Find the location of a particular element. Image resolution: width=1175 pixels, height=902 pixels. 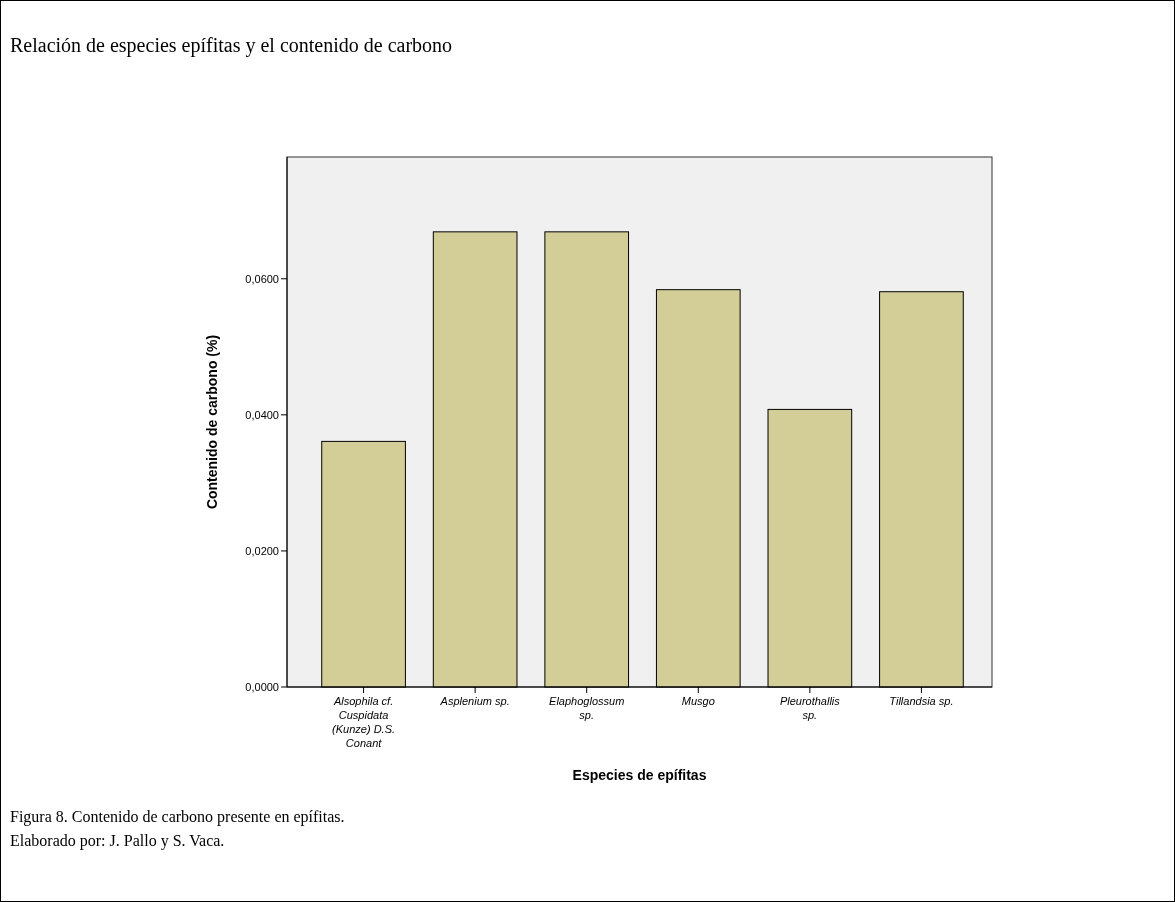

text: Elaborado por: J. Pallo y S. Vaca. is located at coordinates (117, 841).